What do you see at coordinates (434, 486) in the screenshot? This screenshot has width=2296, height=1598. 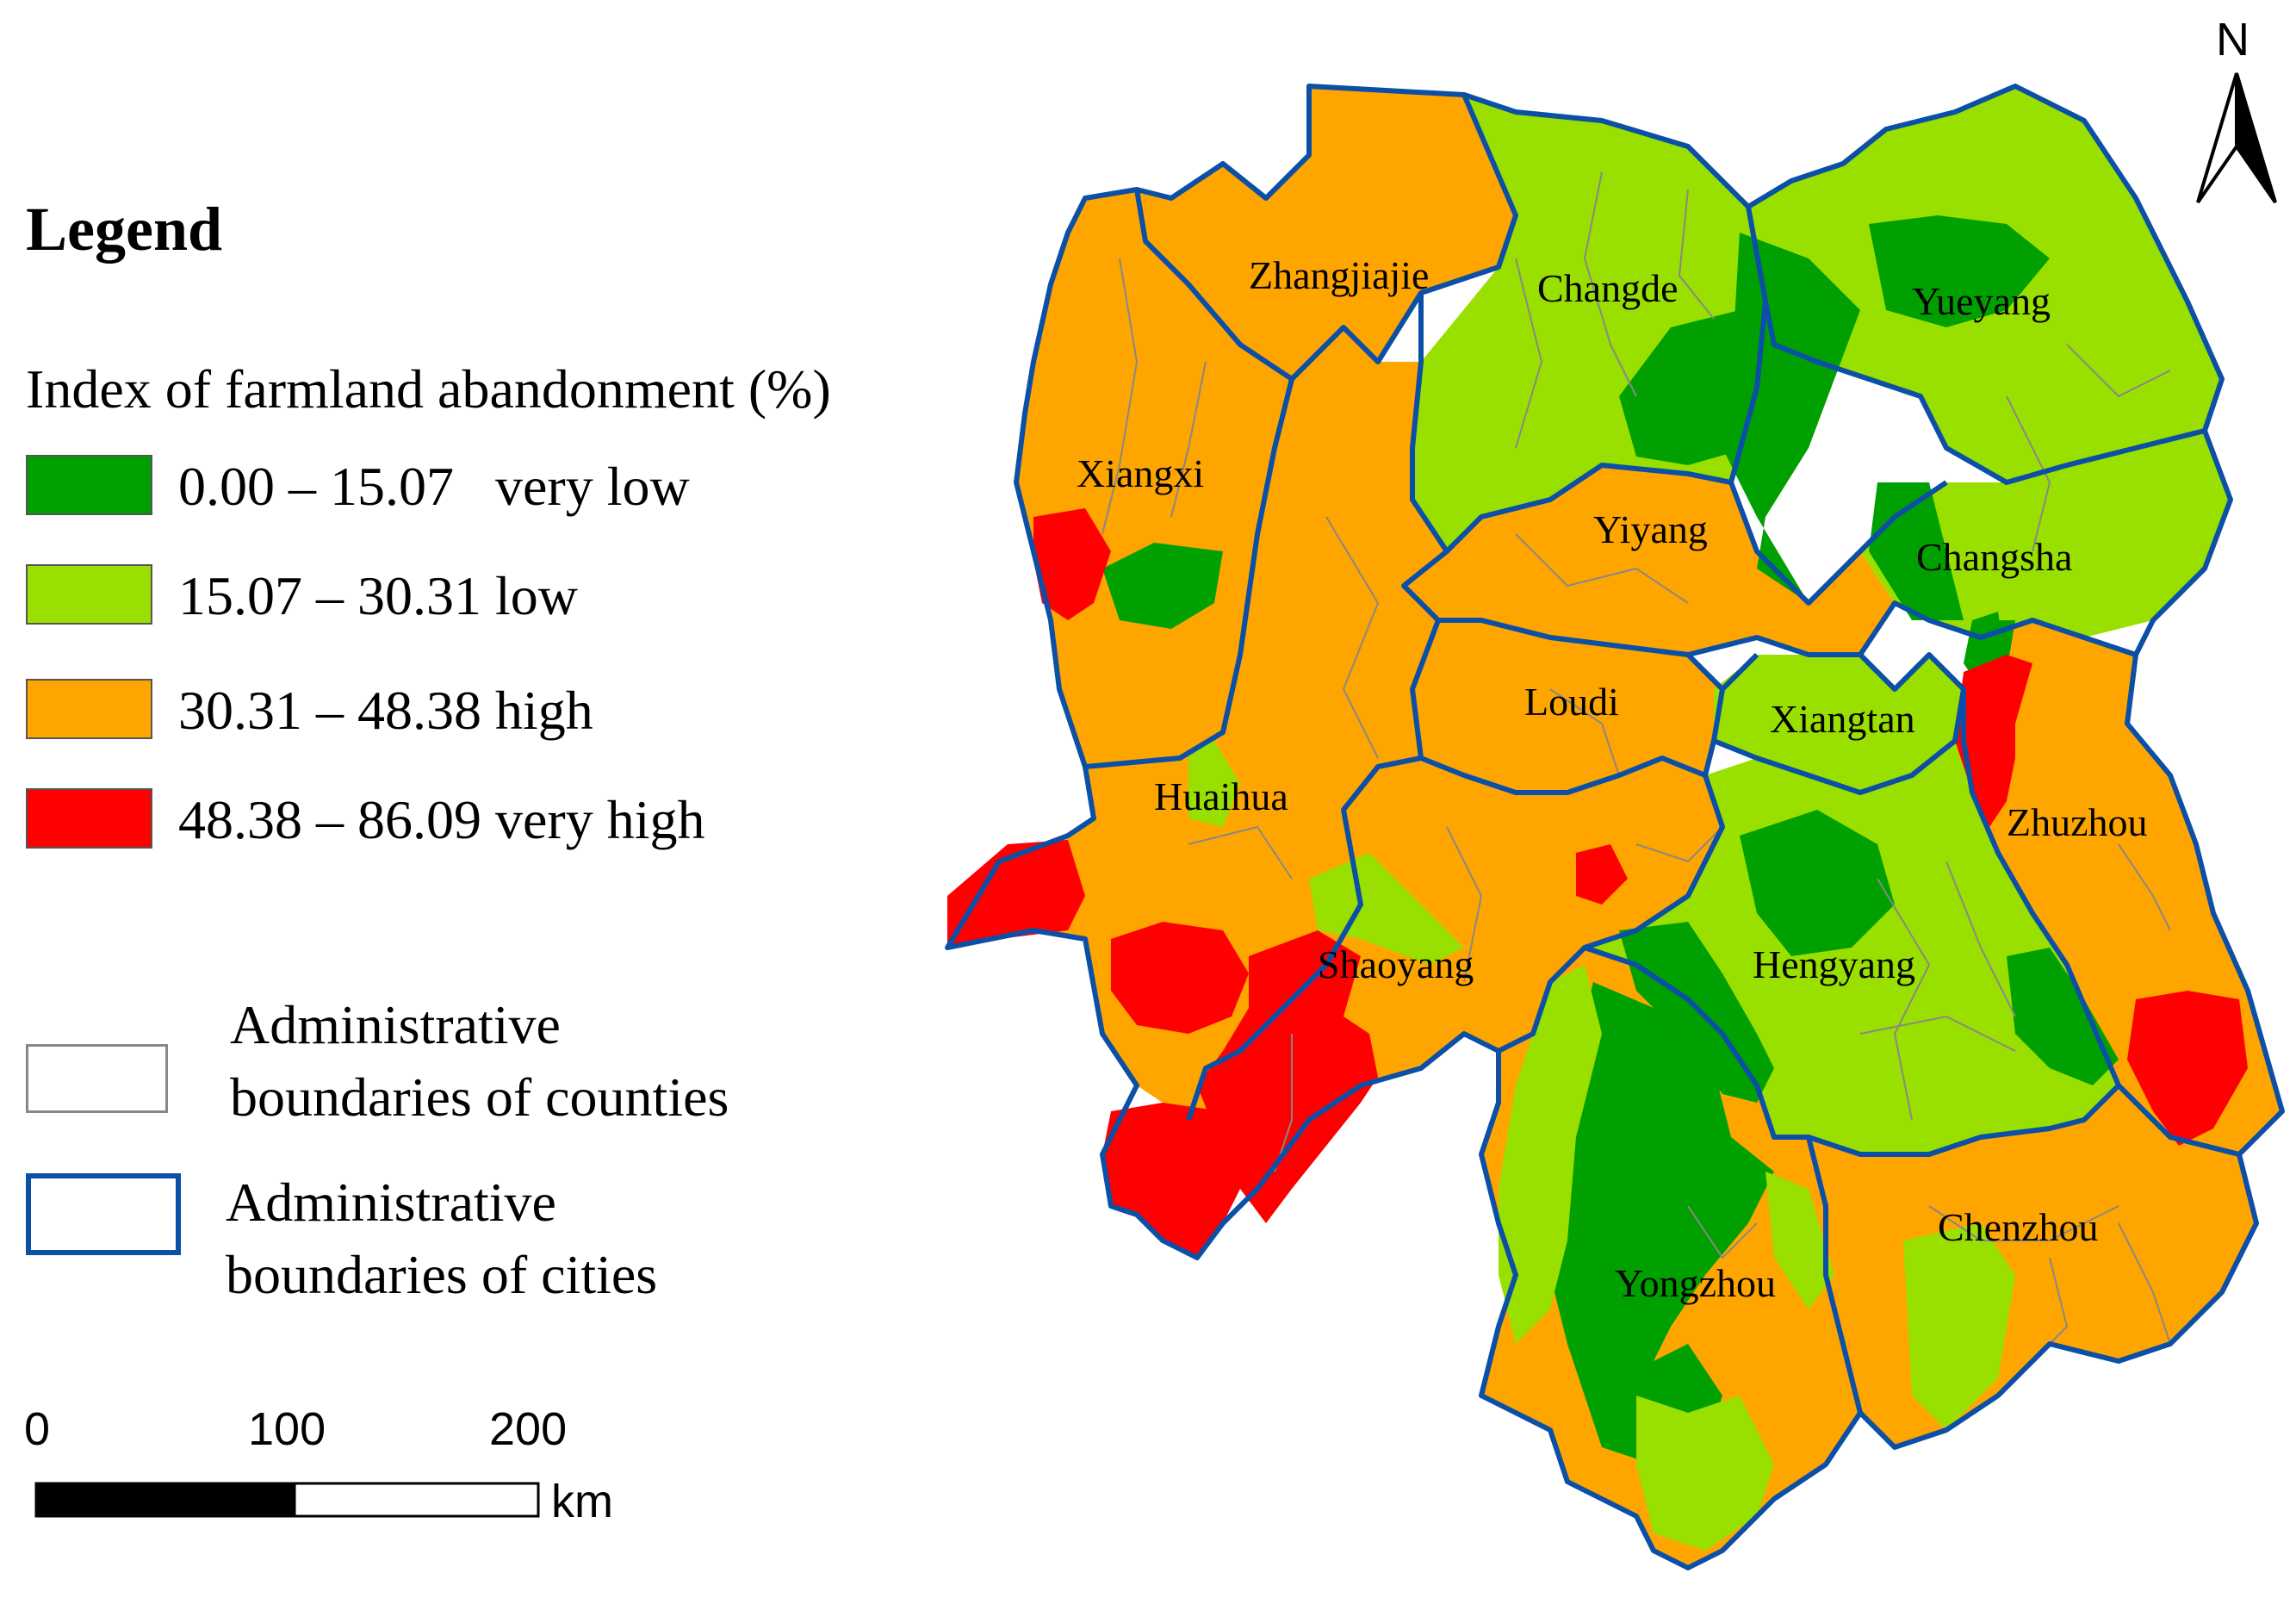 I see `legend-label-very-low: 0.00 – 15.07 very low` at bounding box center [434, 486].